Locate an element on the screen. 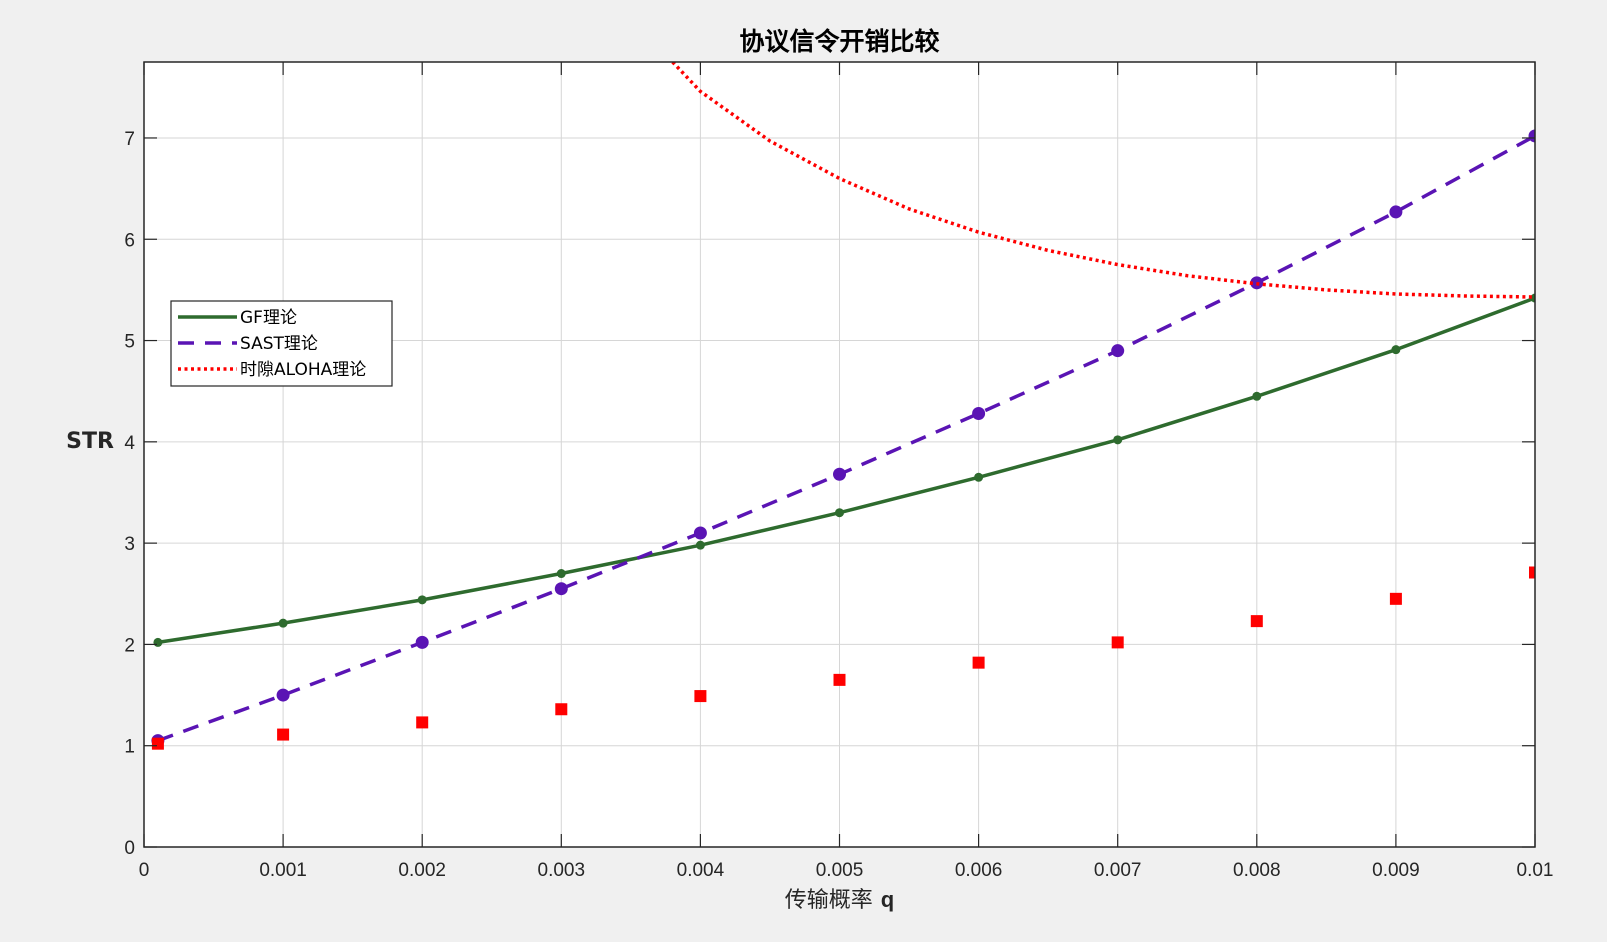 The image size is (1607, 942). series-line-aloha is located at coordinates (1103, 180).